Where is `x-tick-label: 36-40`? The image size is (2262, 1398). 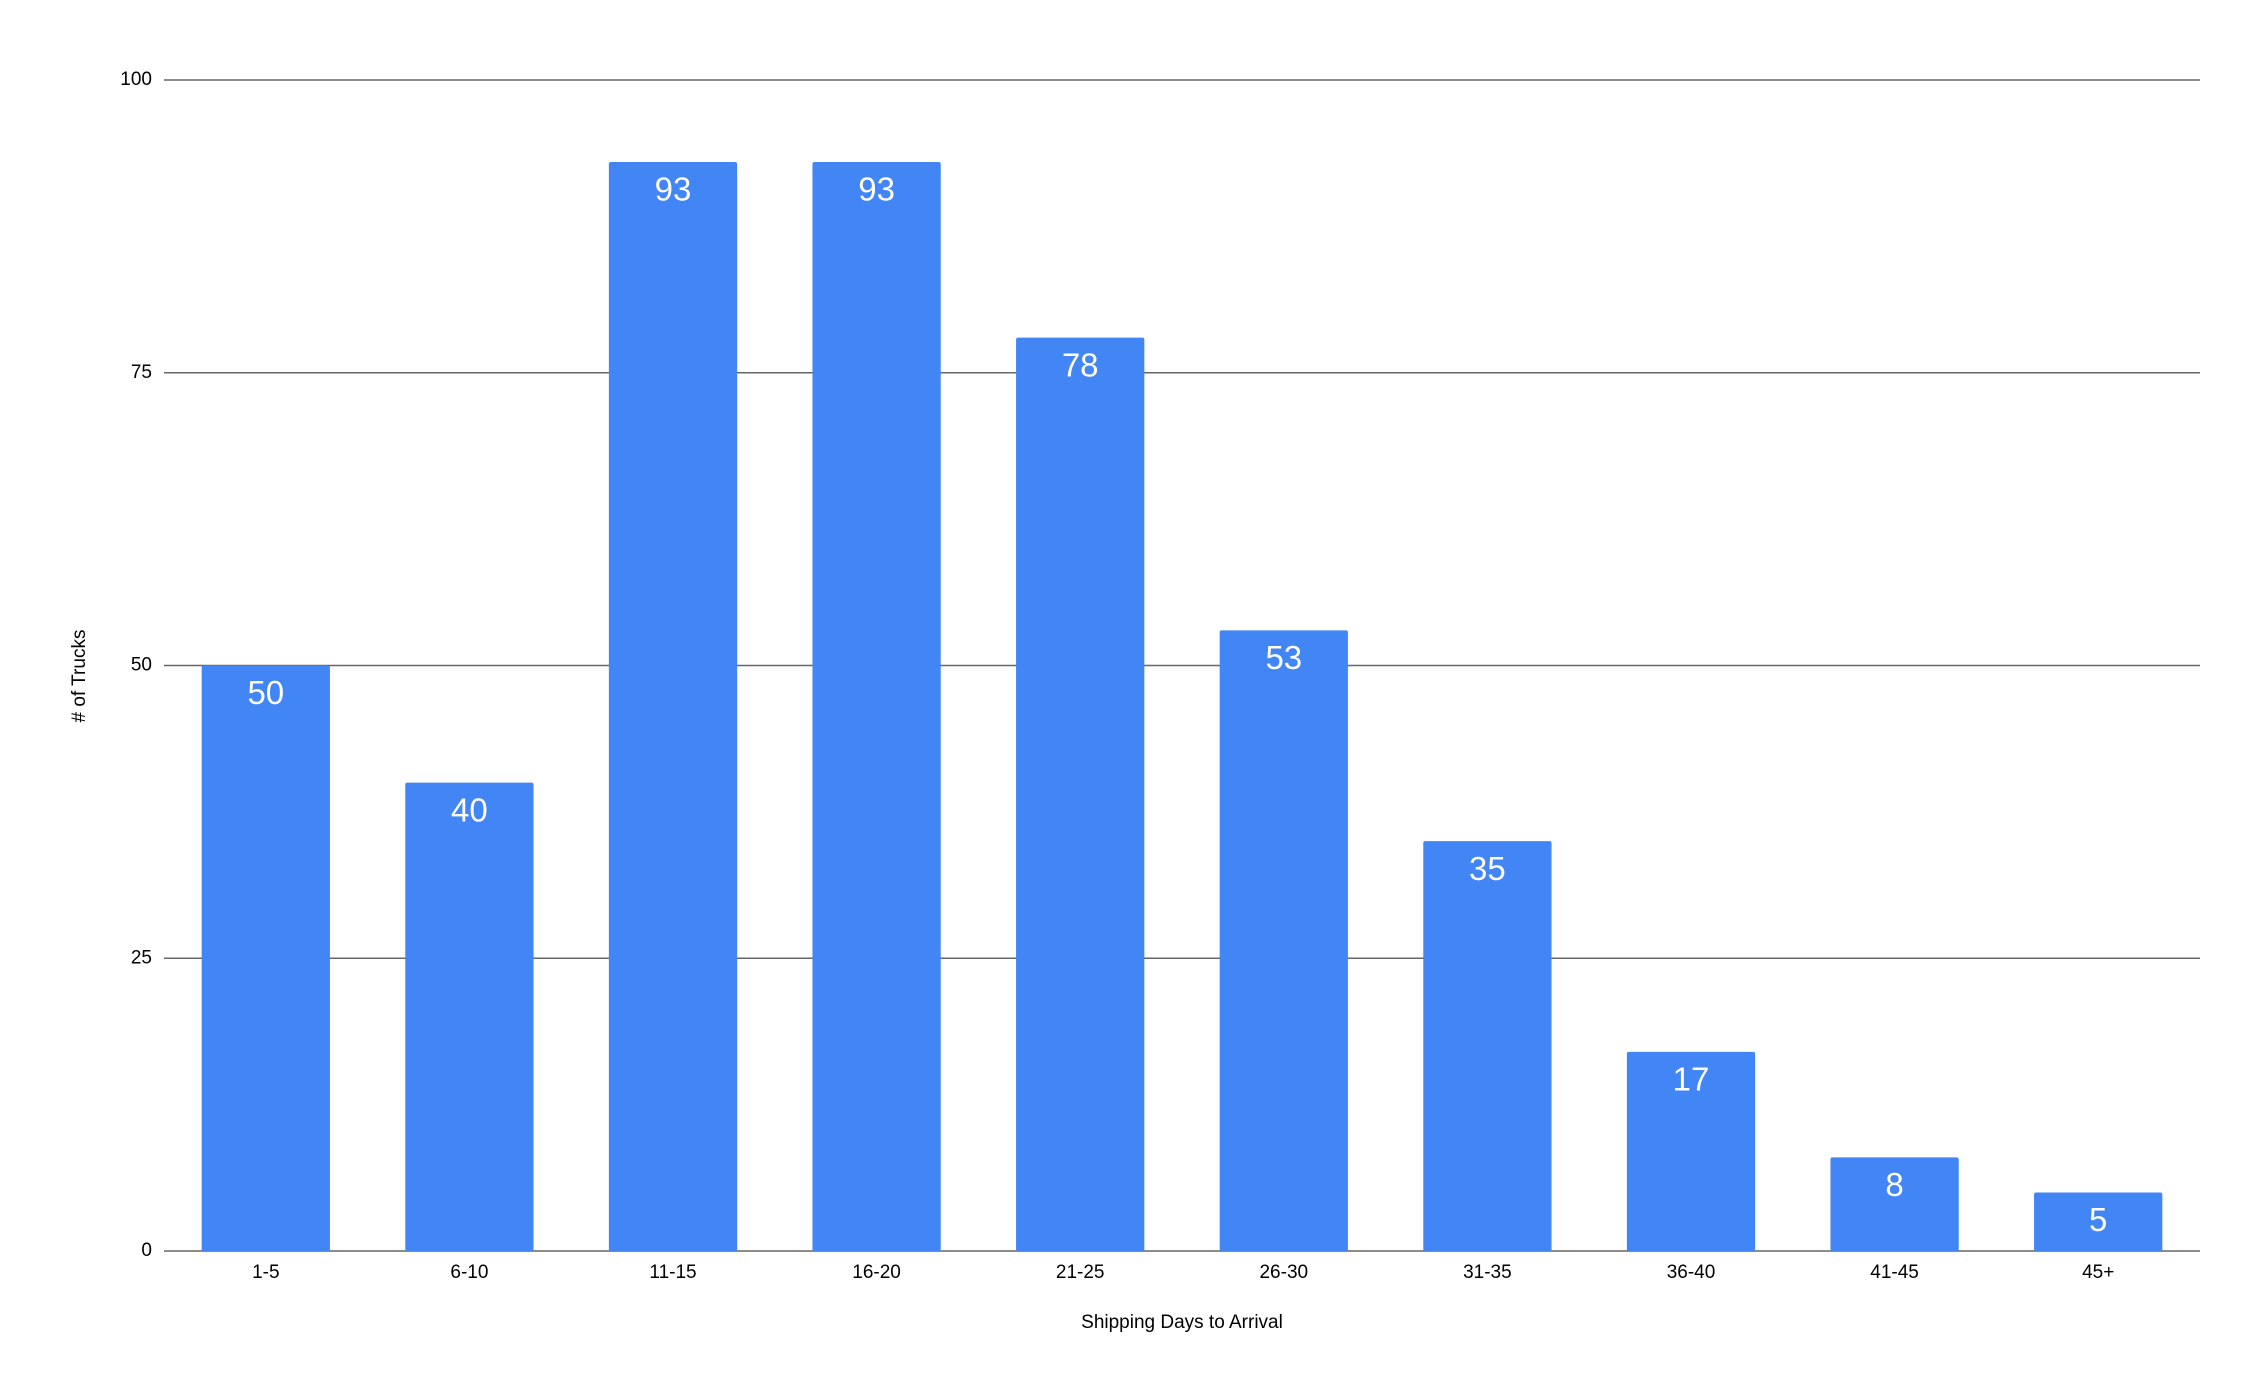 x-tick-label: 36-40 is located at coordinates (1691, 1272).